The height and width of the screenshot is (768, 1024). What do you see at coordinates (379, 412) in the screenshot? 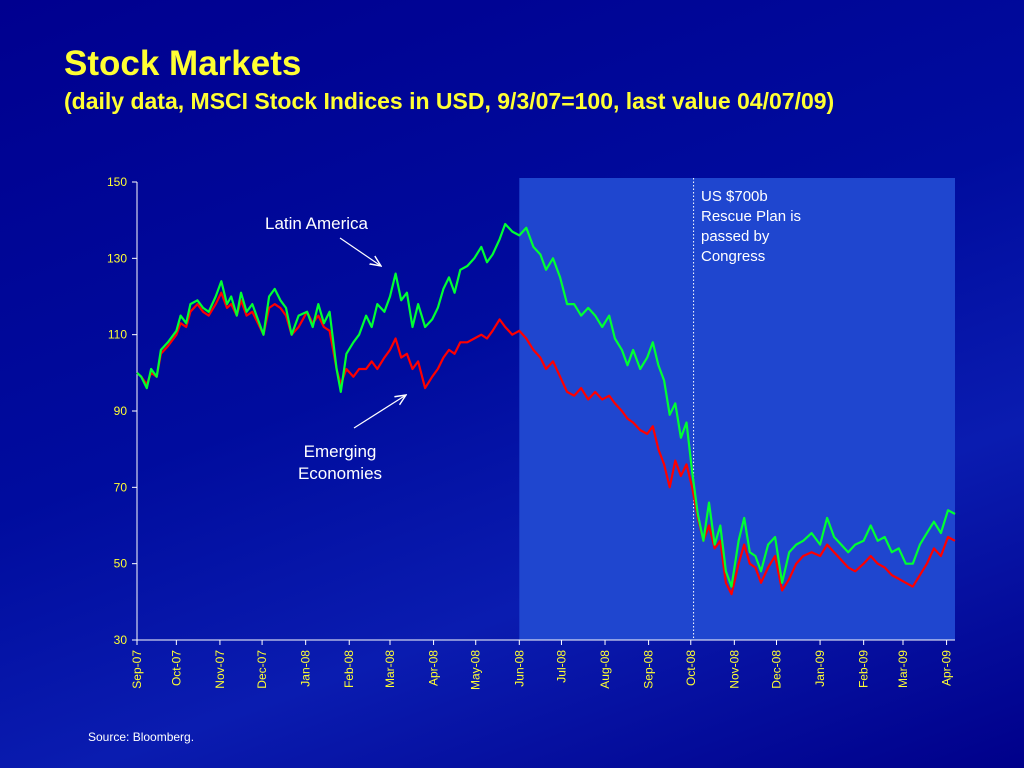
I see `emerging-economies-arrow` at bounding box center [379, 412].